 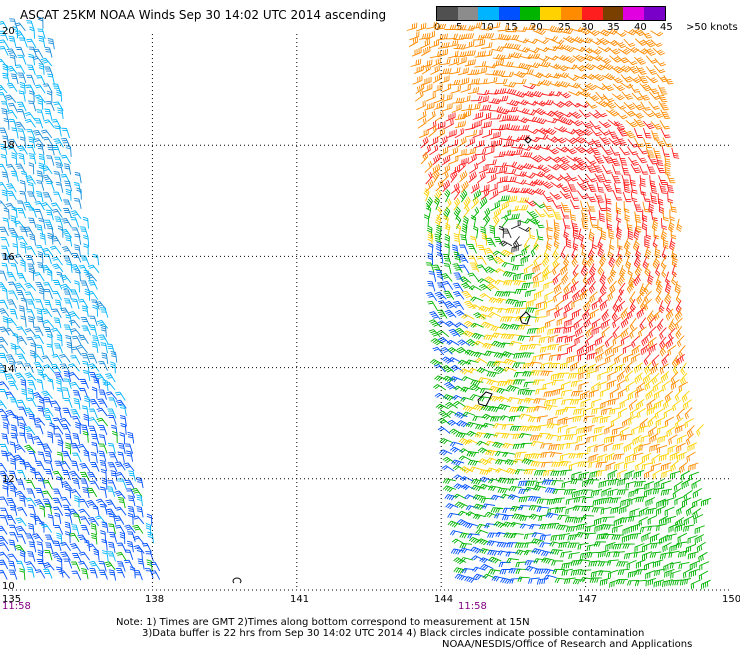 What do you see at coordinates (468, 13) in the screenshot?
I see `legend-swatch` at bounding box center [468, 13].